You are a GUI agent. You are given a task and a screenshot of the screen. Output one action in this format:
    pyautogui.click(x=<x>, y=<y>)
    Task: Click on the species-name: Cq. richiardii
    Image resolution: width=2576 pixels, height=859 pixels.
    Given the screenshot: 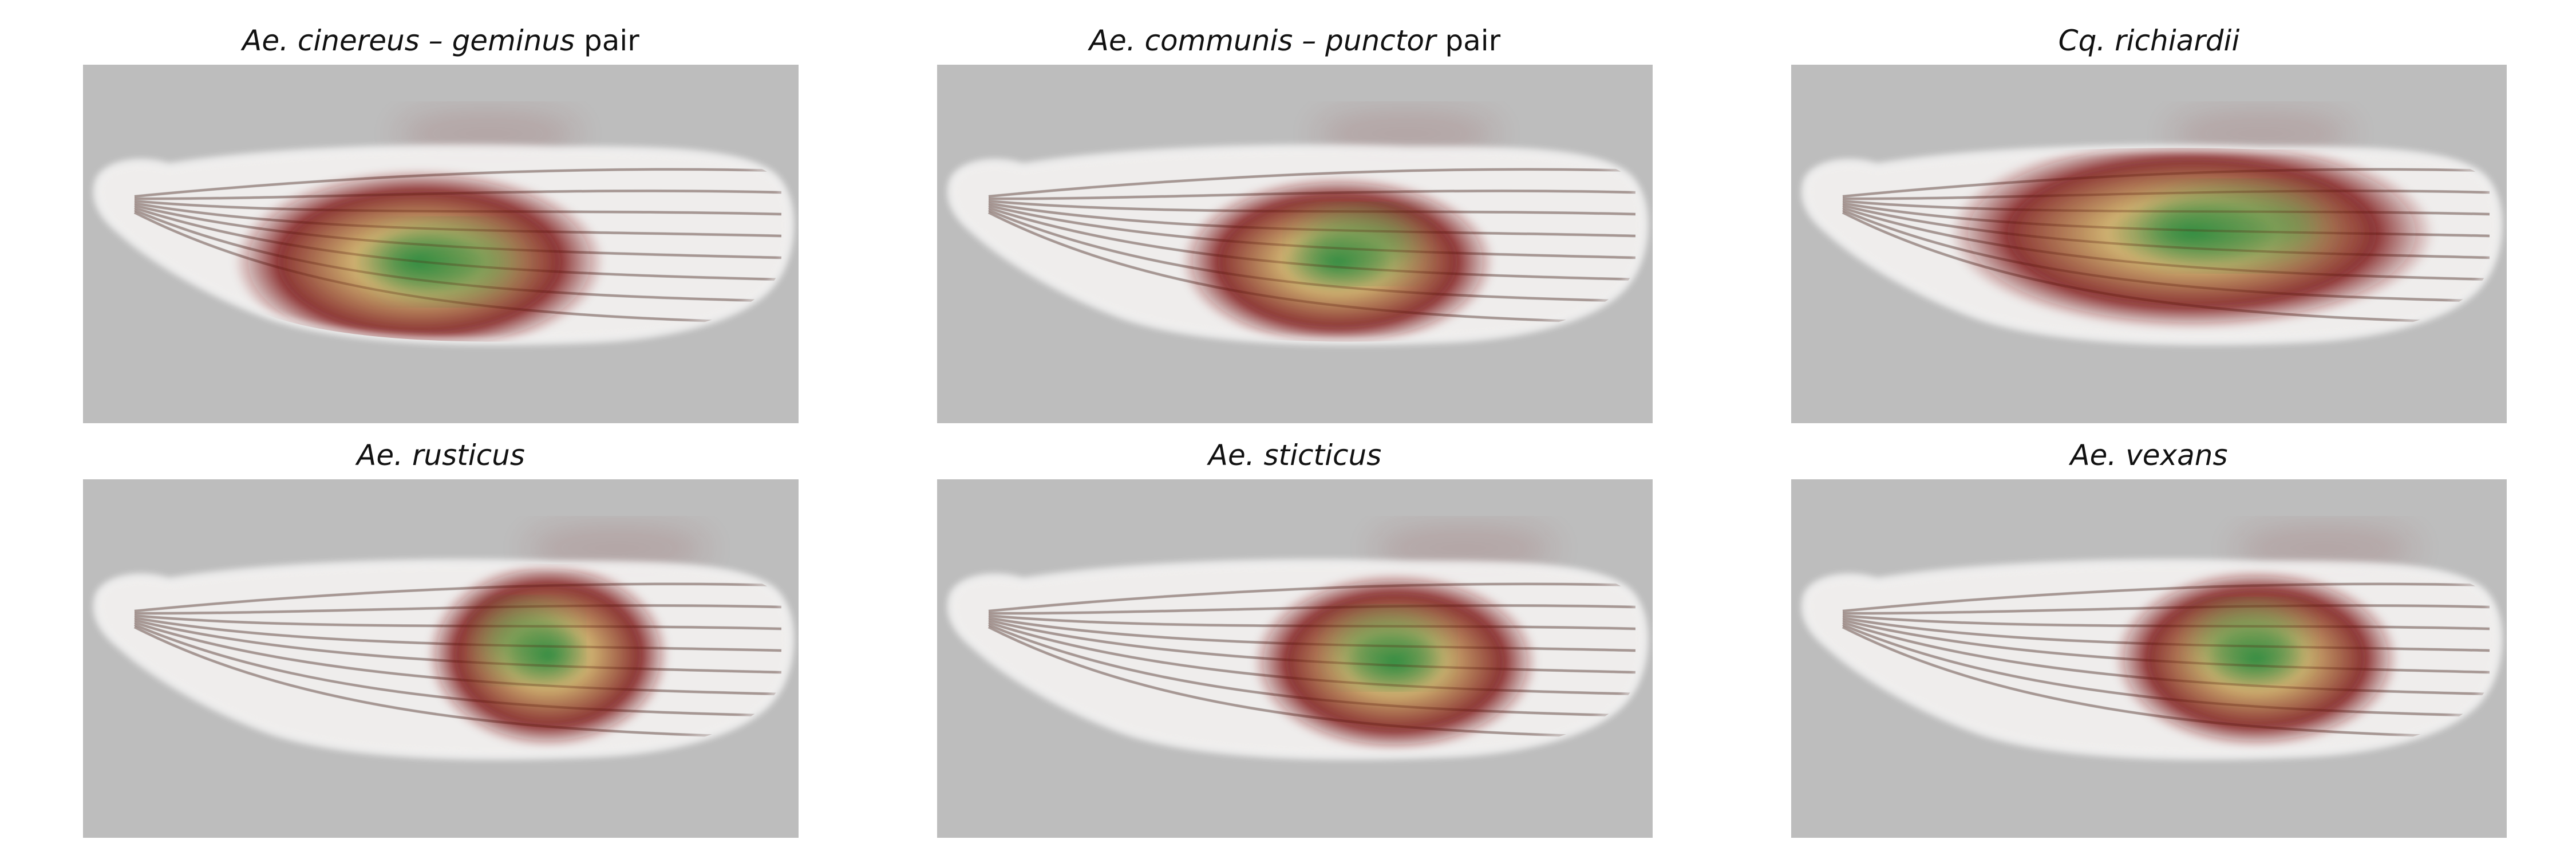 What is the action you would take?
    pyautogui.click(x=2149, y=40)
    